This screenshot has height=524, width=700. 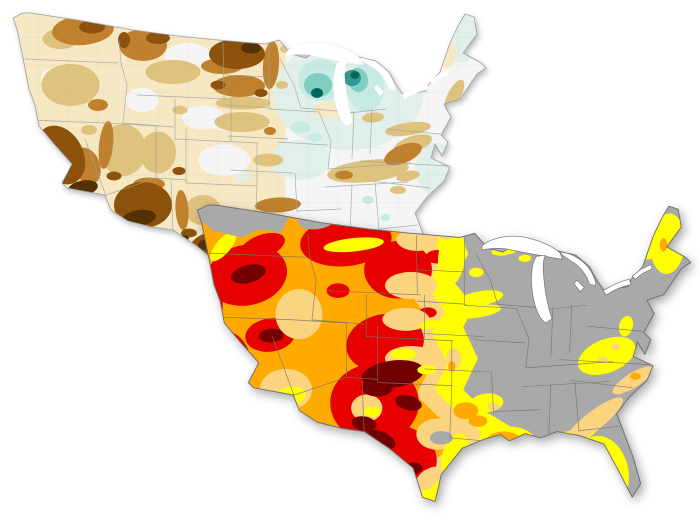 I want to click on drought-lakes-stroke-group, so click(x=567, y=279).